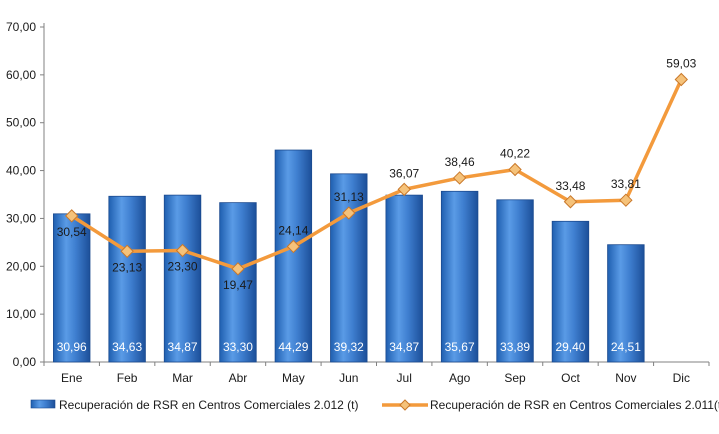 The width and height of the screenshot is (719, 434). Describe the element at coordinates (404, 378) in the screenshot. I see `x-tick-label: Jul` at that location.